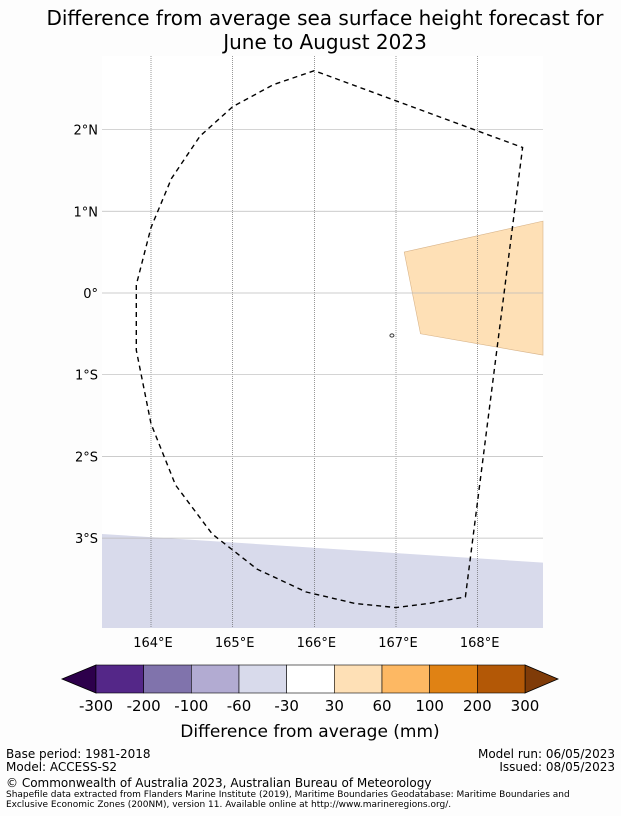 Image resolution: width=621 pixels, height=816 pixels. Describe the element at coordinates (286, 706) in the screenshot. I see `colorbar-tick-label: -30` at that location.